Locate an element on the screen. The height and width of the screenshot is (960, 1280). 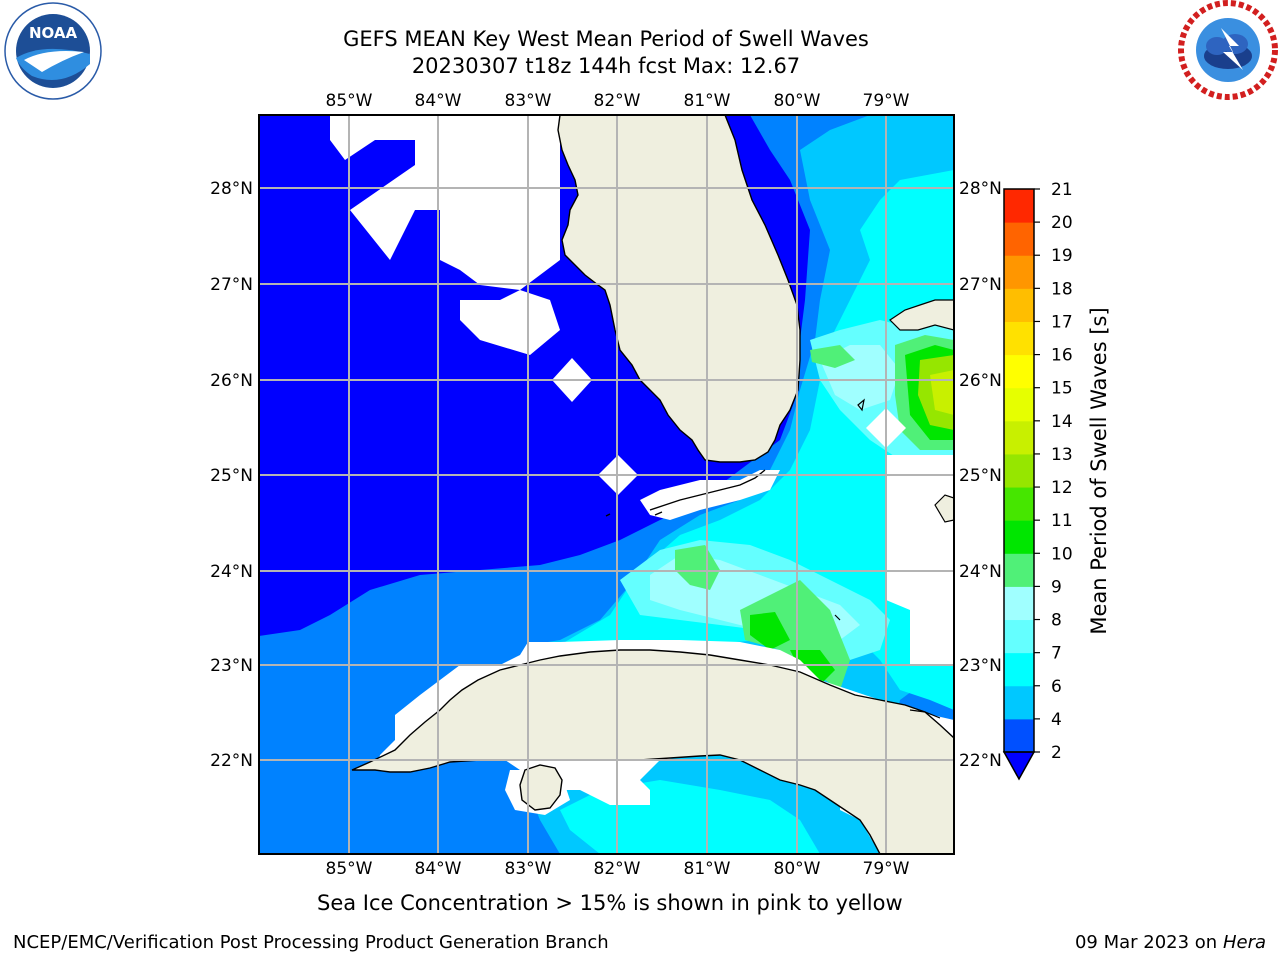
colorbar-tick-label: 18 is located at coordinates (1062, 289).